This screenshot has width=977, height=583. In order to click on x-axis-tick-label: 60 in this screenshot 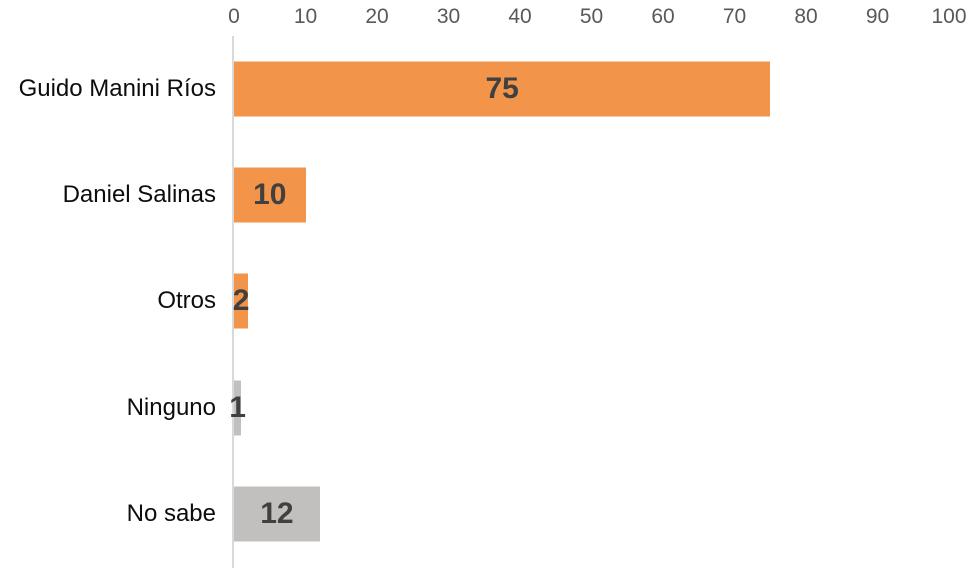, I will do `click(663, 16)`.